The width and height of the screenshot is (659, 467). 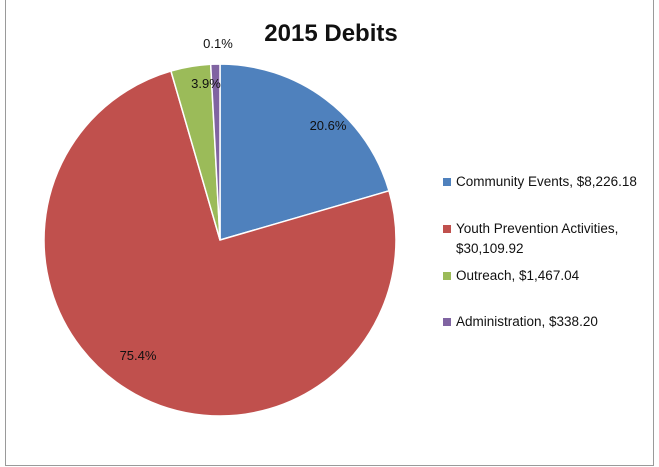 What do you see at coordinates (527, 321) in the screenshot?
I see `legend-label-administration: Administration, $338.20` at bounding box center [527, 321].